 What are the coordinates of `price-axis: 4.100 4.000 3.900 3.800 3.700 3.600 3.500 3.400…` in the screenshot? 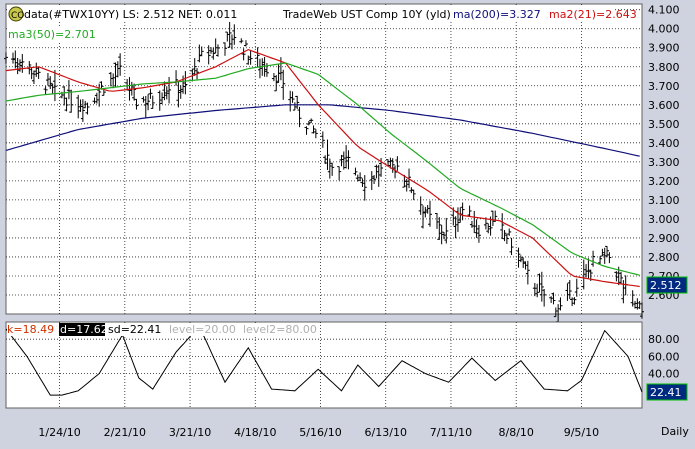 It's located at (664, 153).